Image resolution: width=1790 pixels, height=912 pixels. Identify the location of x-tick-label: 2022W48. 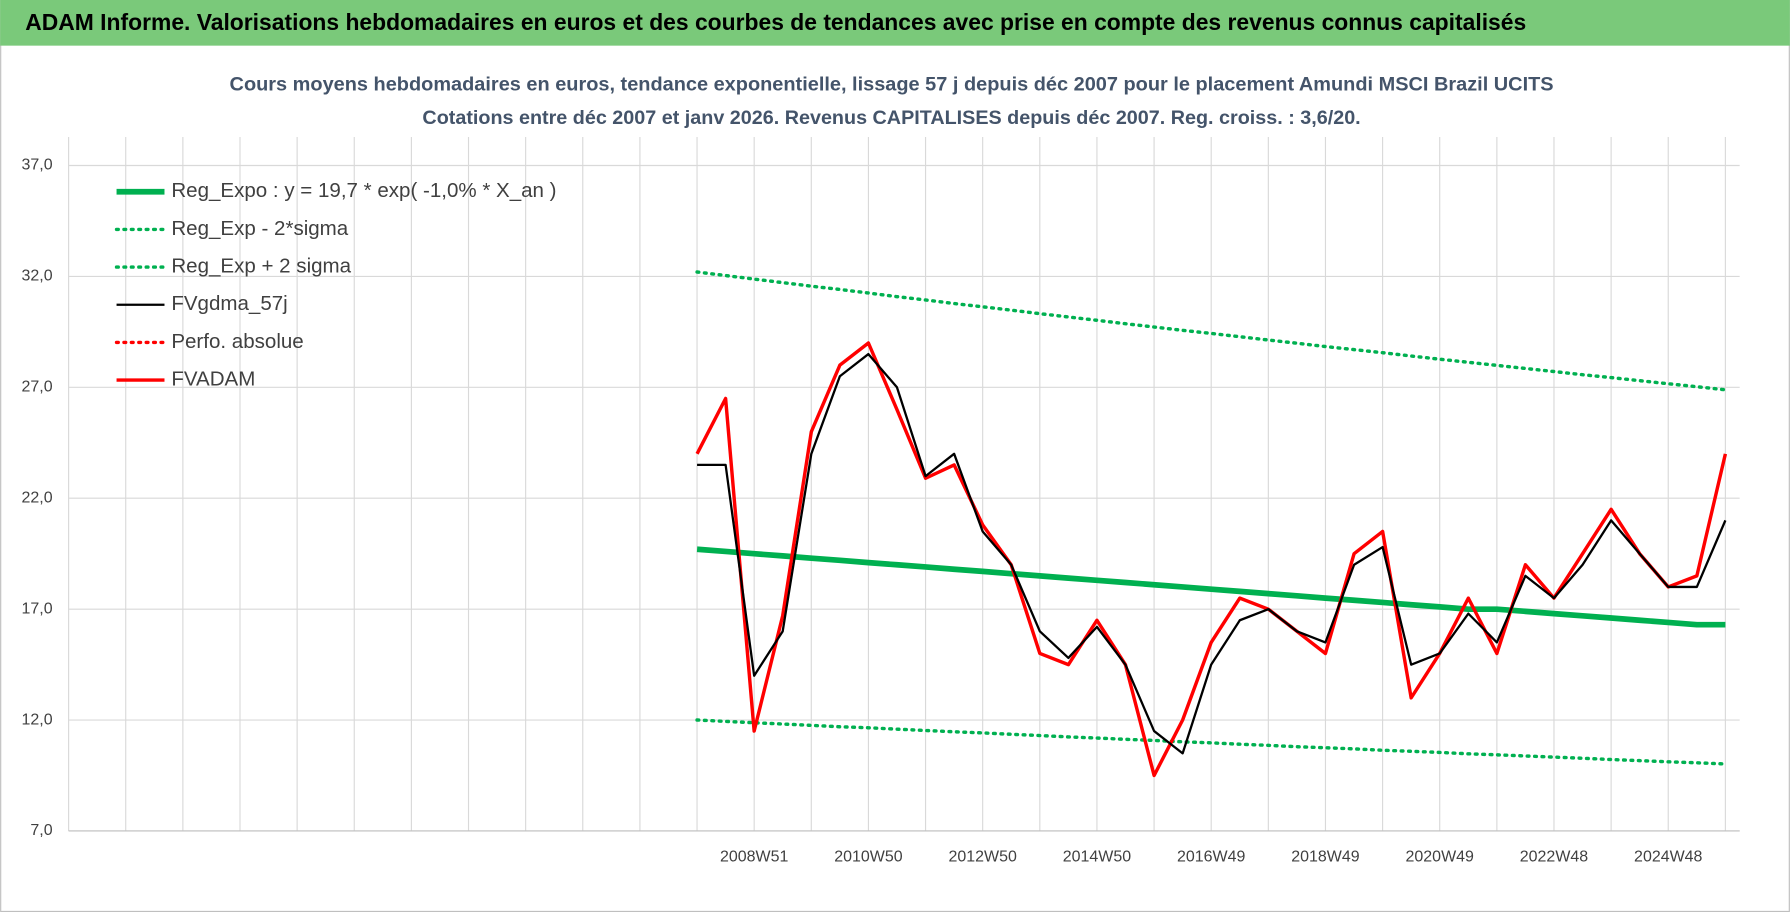
(1554, 856).